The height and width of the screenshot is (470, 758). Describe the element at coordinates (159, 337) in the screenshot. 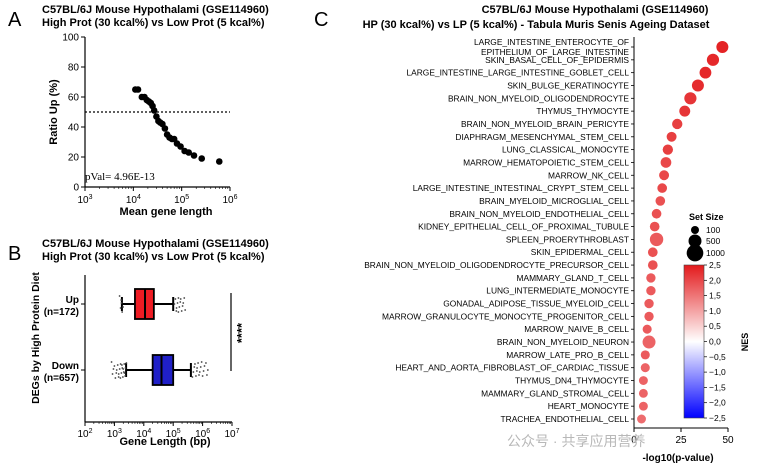

I see `panel-b-boxes` at that location.